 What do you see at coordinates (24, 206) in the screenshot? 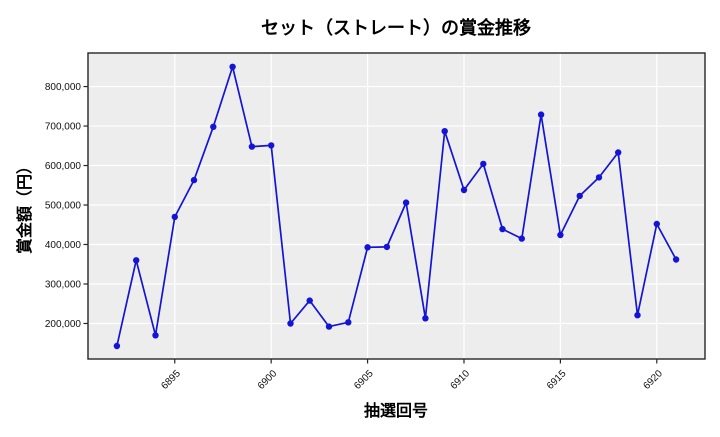
I see `y-axis-label: 賞金額（円）` at bounding box center [24, 206].